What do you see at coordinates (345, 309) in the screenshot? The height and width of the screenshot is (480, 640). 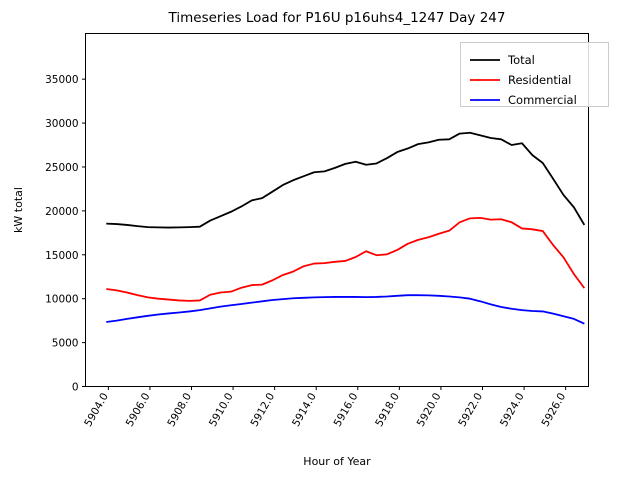 I see `series-line-commercial` at bounding box center [345, 309].